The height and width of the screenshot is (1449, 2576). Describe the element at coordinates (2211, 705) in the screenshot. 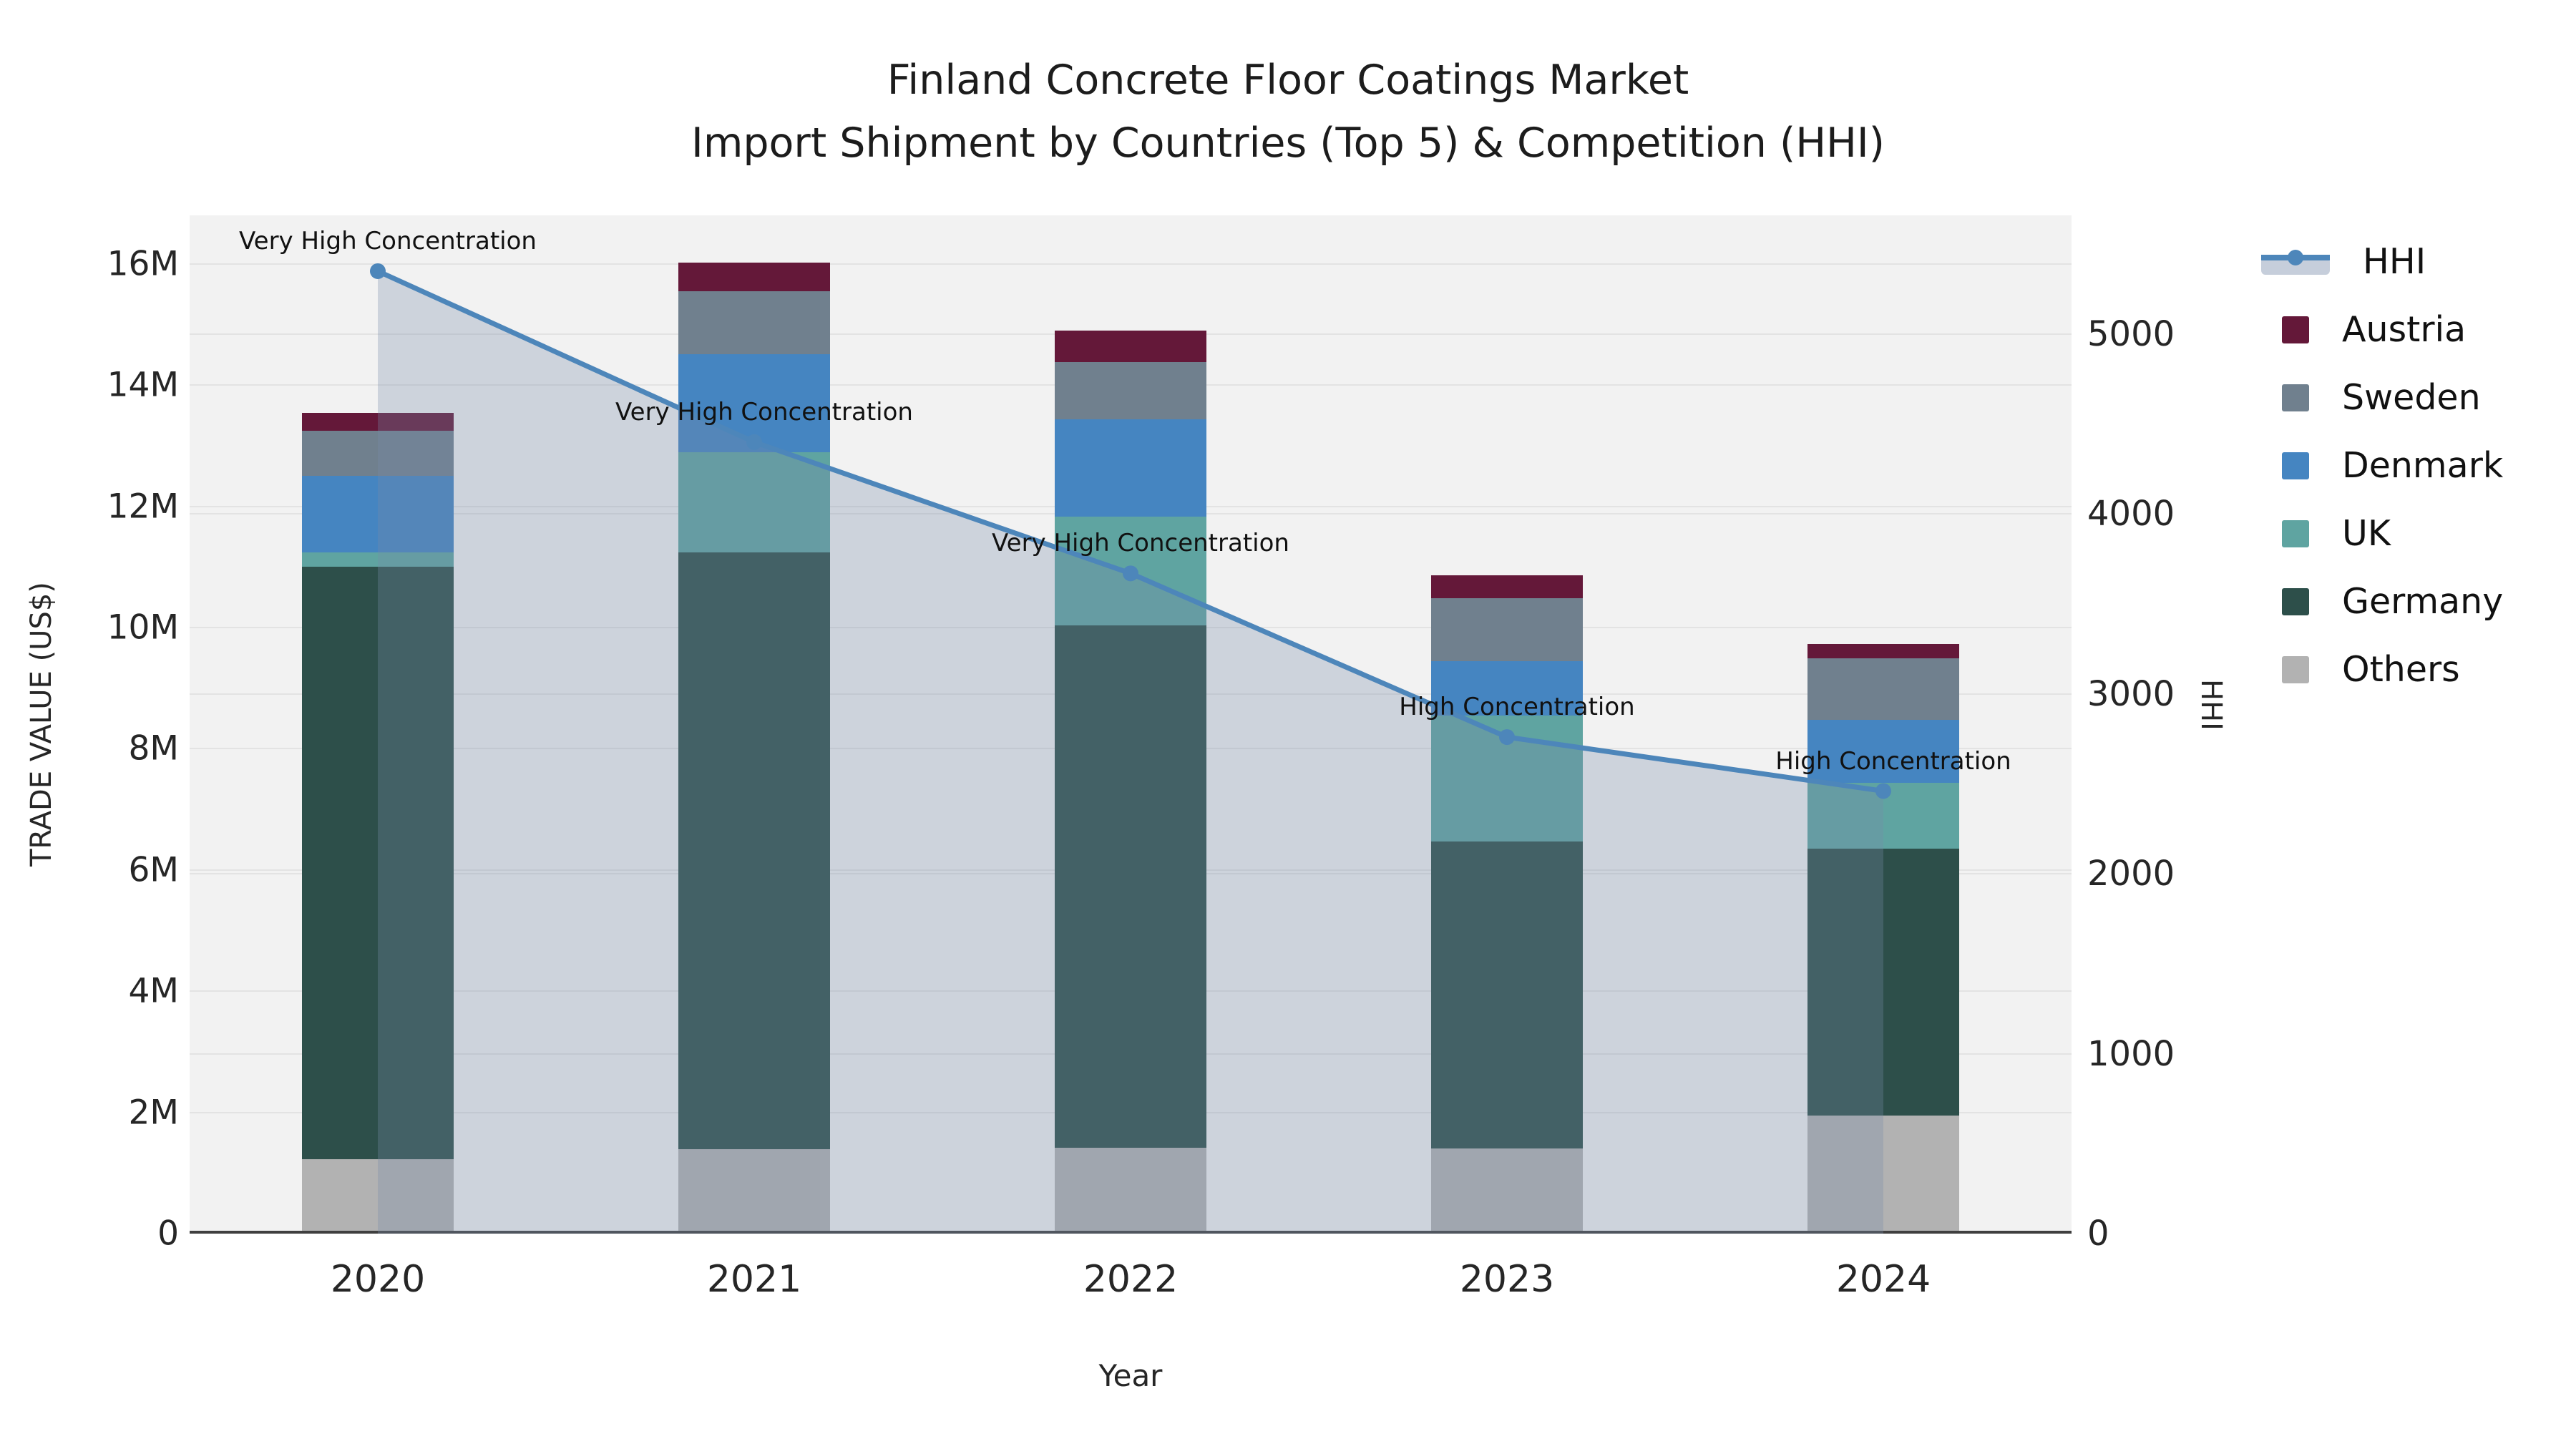

I see `y-right-axis-title: HHI` at that location.